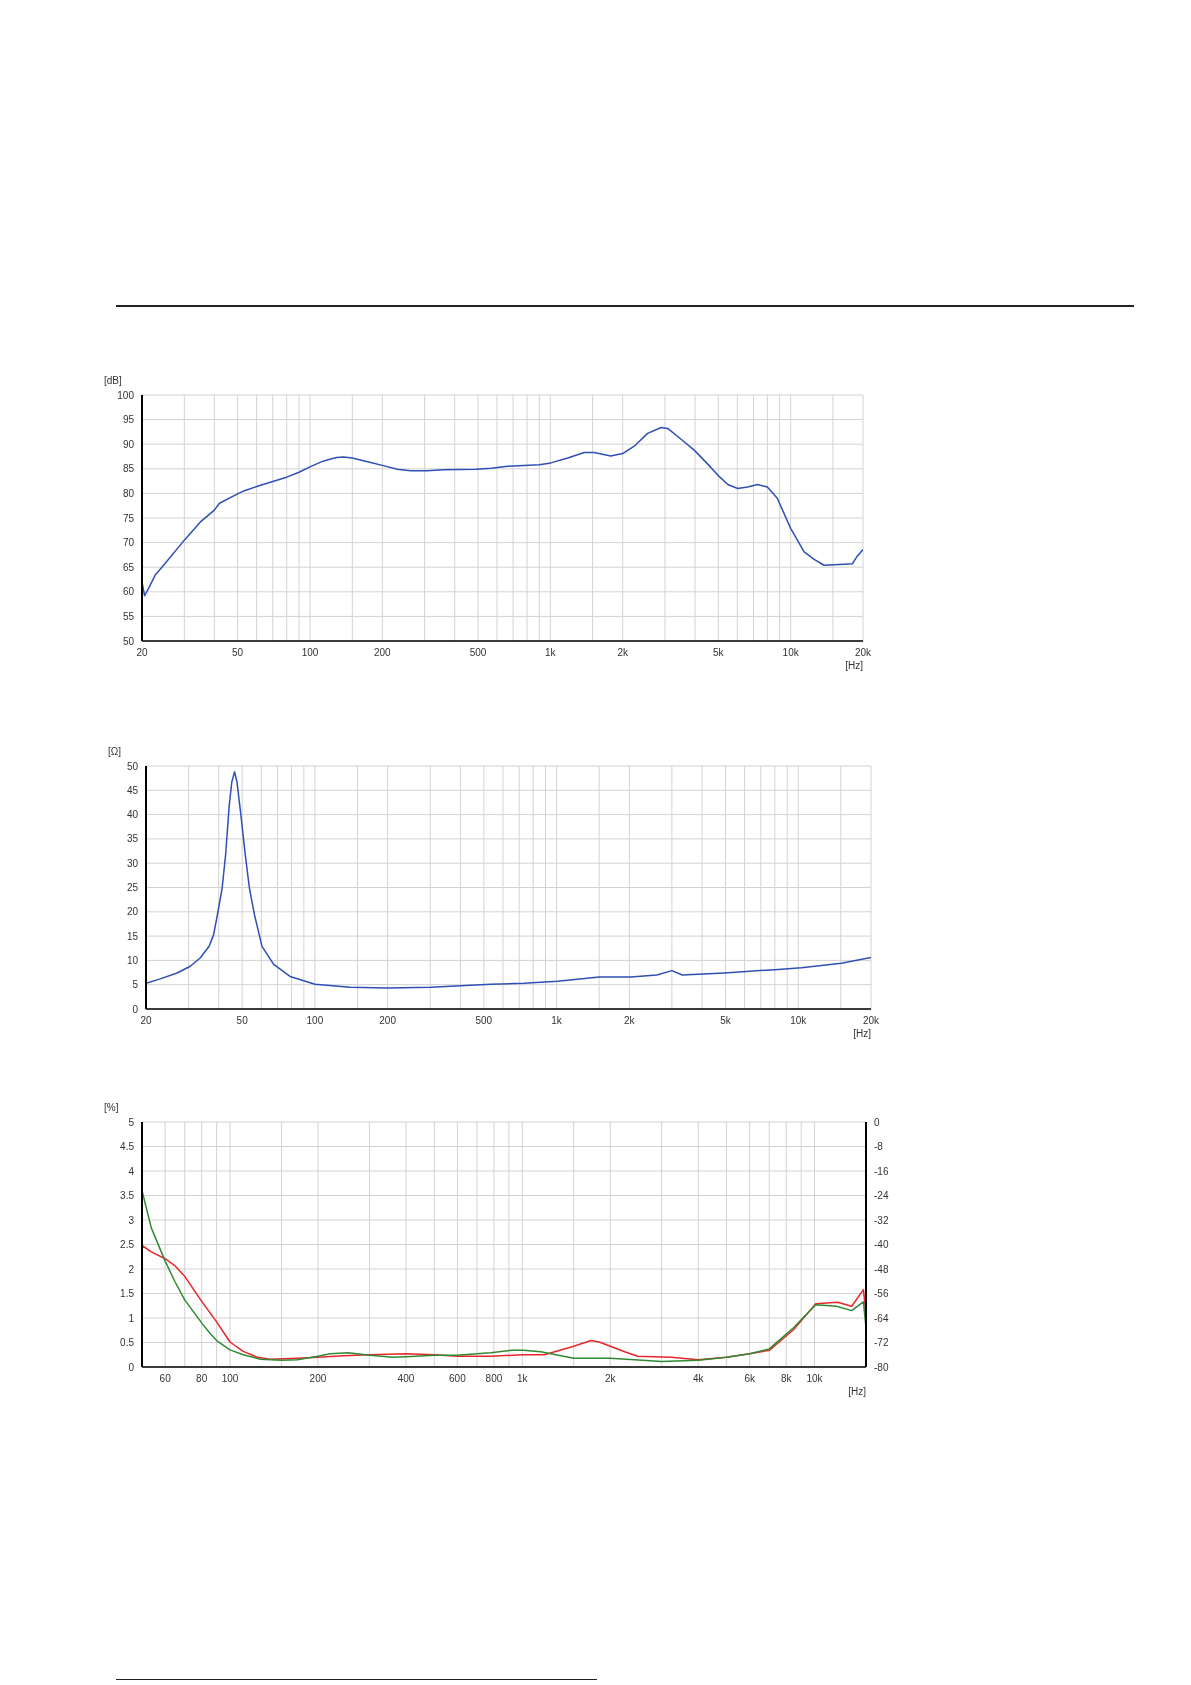 This screenshot has height=1685, width=1191. Describe the element at coordinates (131, 1171) in the screenshot. I see `y-tick-label: 4` at that location.